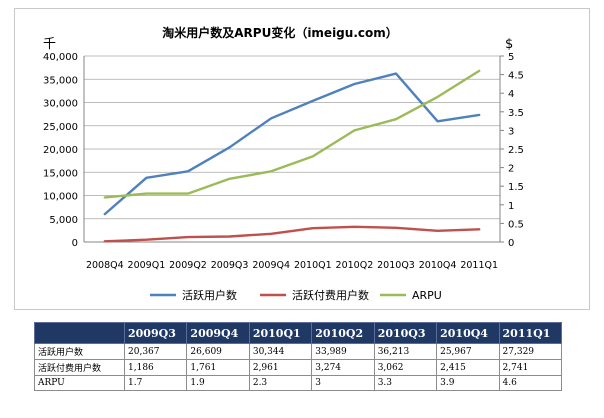 The width and height of the screenshot is (604, 418). Describe the element at coordinates (60, 197) in the screenshot. I see `left-tick-label: 10,000` at that location.